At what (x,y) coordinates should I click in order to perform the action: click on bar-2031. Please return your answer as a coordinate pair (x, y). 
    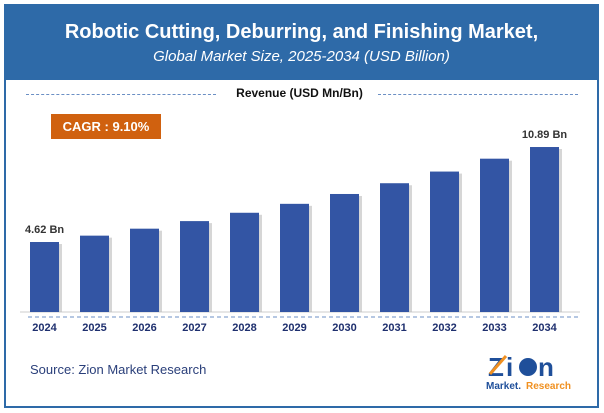
    Looking at the image, I should click on (394, 247).